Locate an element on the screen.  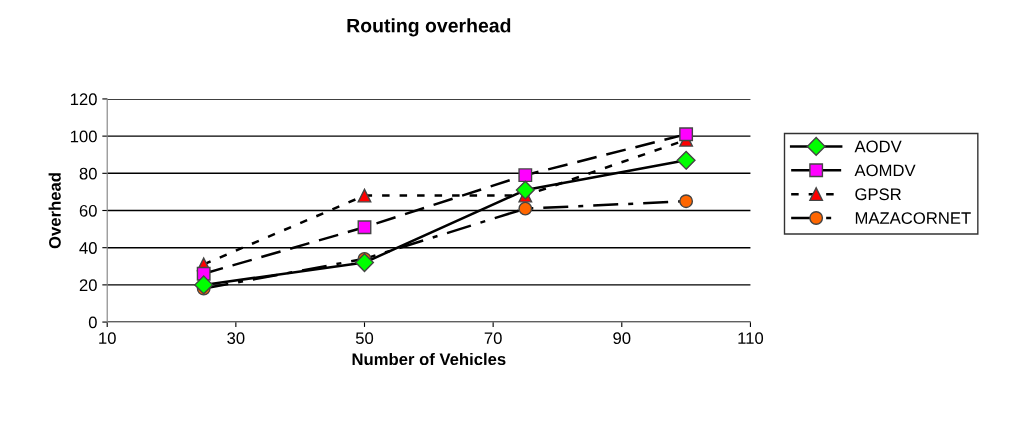
y-tick-label: 120 is located at coordinates (83, 99).